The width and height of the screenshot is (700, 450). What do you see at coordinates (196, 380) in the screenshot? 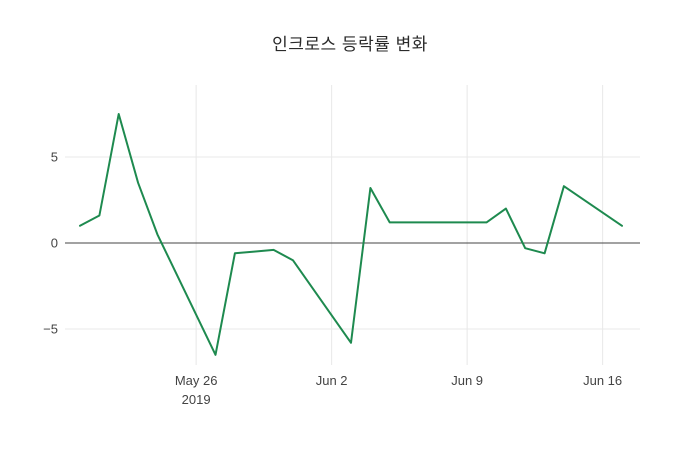
I see `x-tick-label: May 26` at bounding box center [196, 380].